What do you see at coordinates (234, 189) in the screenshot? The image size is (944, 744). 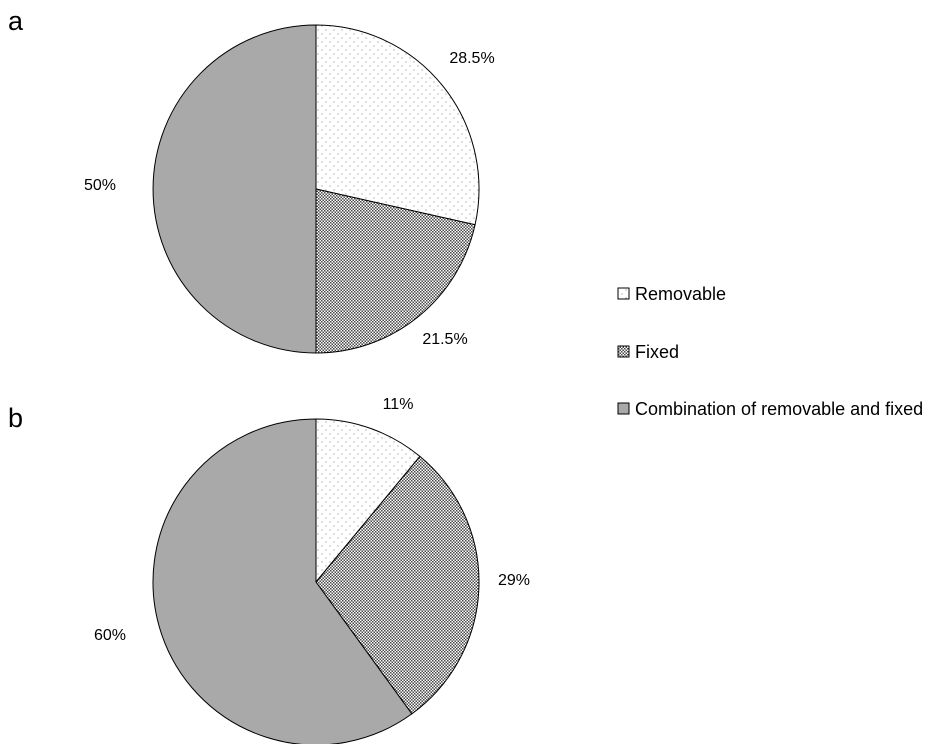 I see `pie-a-slice-combination` at bounding box center [234, 189].